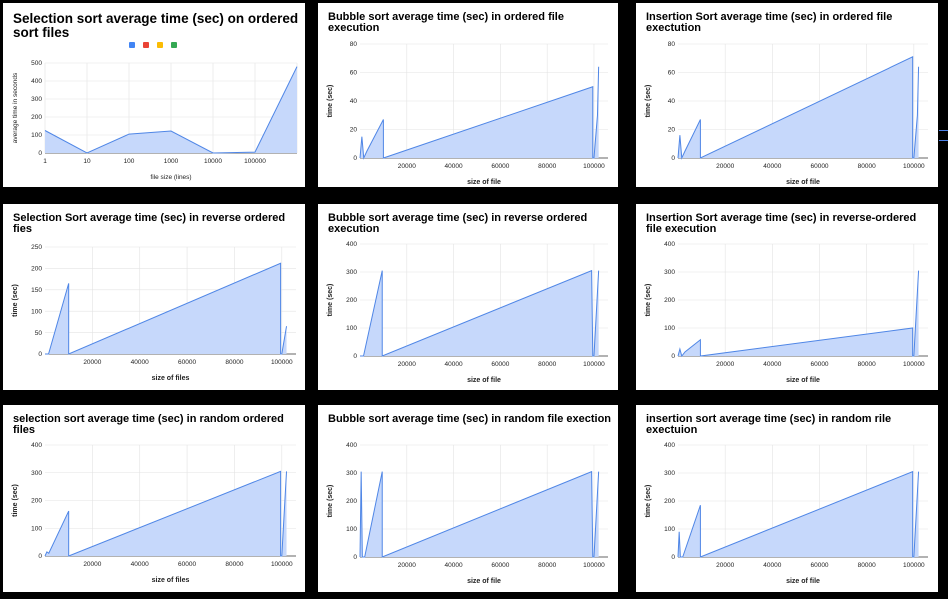 This screenshot has height=599, width=948. What do you see at coordinates (45, 161) in the screenshot?
I see `x-tick-label: 1` at bounding box center [45, 161].